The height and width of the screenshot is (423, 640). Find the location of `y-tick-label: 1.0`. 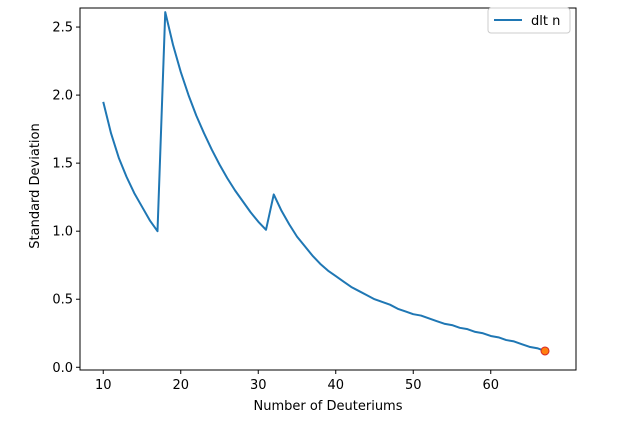

y-tick-label: 1.0 is located at coordinates (62, 232).